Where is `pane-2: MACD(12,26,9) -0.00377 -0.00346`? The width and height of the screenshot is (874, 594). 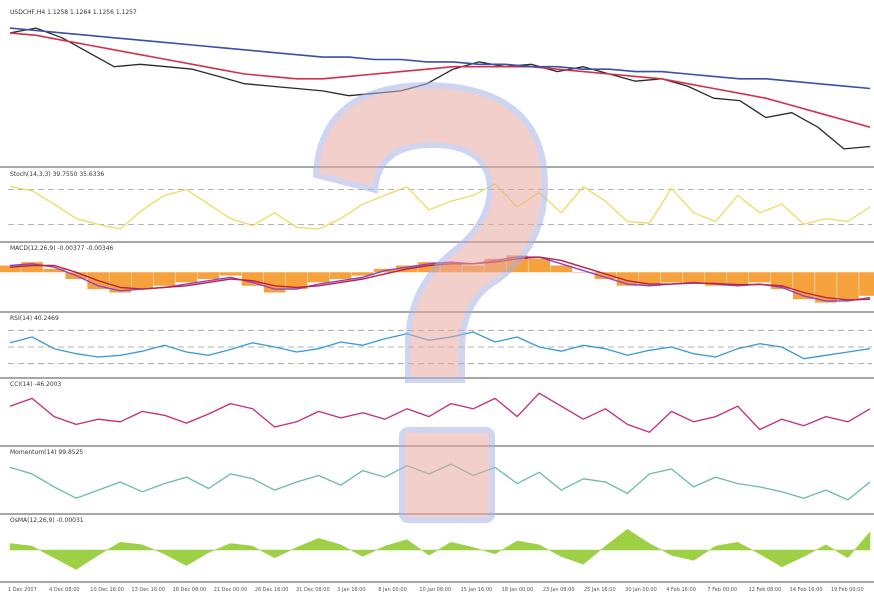 pane-2: MACD(12,26,9) -0.00377 -0.00346 is located at coordinates (437, 279).